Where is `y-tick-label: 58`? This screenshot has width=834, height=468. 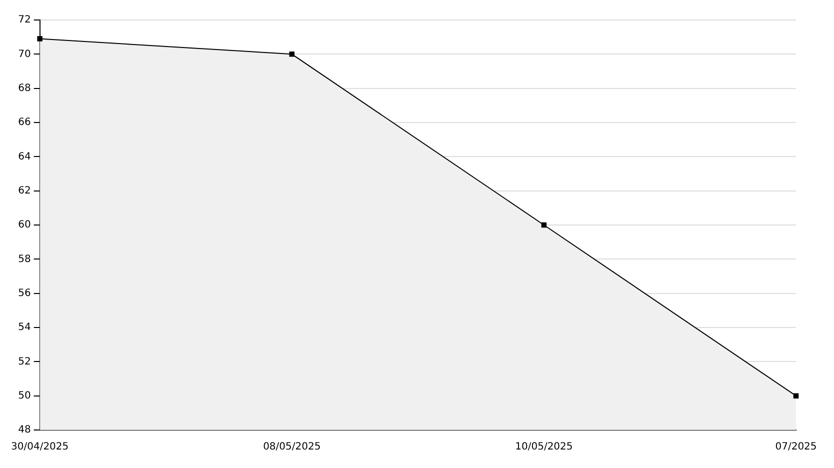
y-tick-label: 58 is located at coordinates (24, 259).